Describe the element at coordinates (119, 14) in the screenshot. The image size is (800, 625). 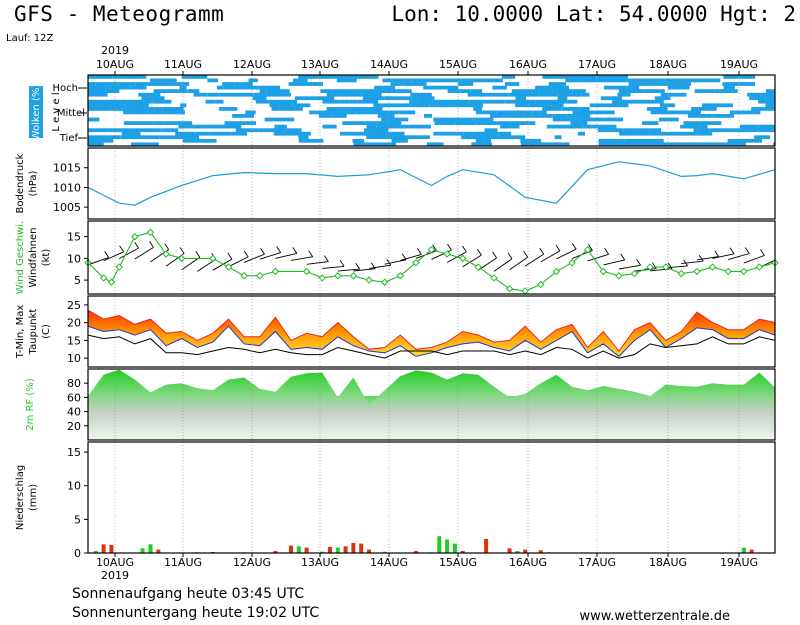
I see `page-title: GFS - Meteogramm` at that location.